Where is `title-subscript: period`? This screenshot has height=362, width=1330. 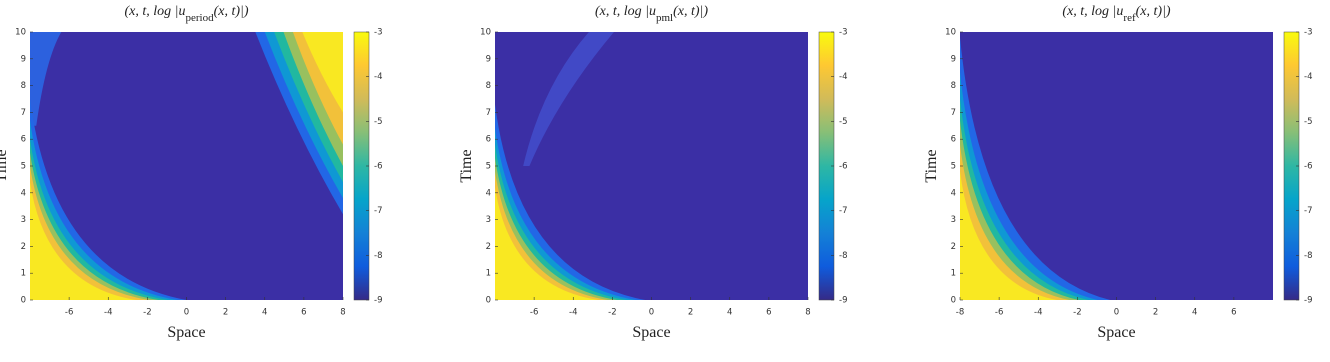 title-subscript: period is located at coordinates (199, 18).